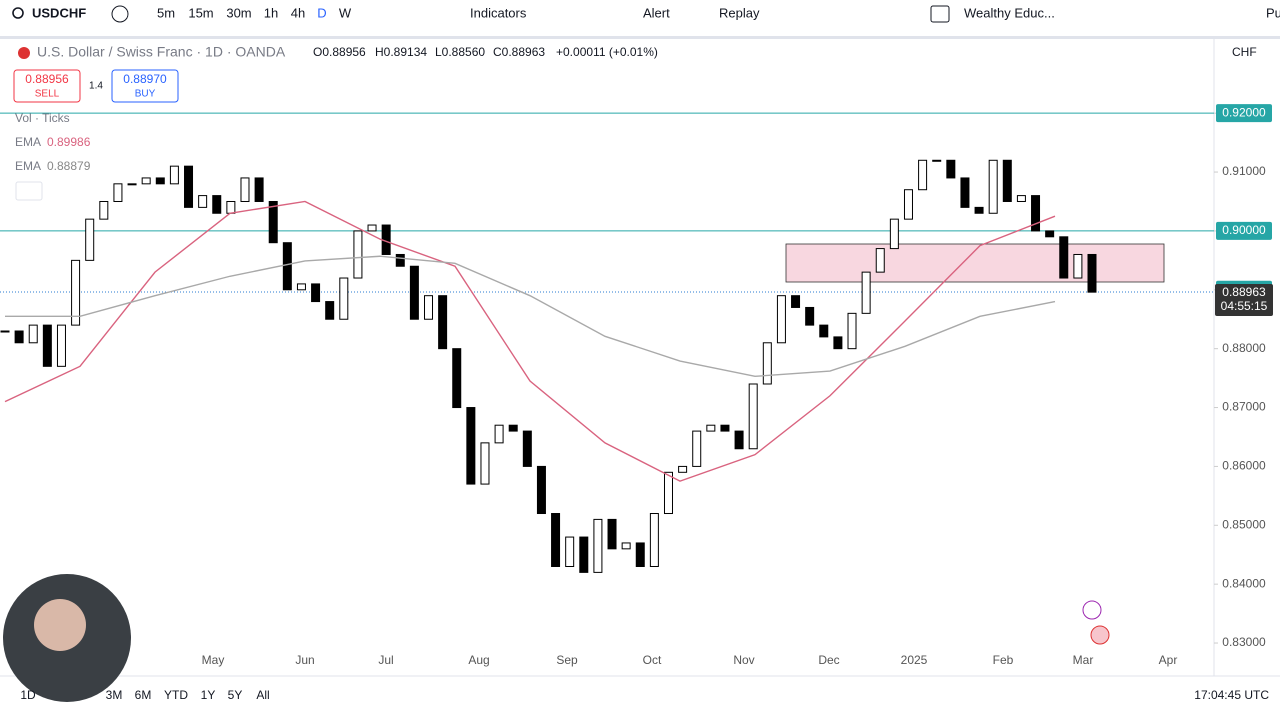  Describe the element at coordinates (166, 12) in the screenshot. I see `interval: 5m` at that location.